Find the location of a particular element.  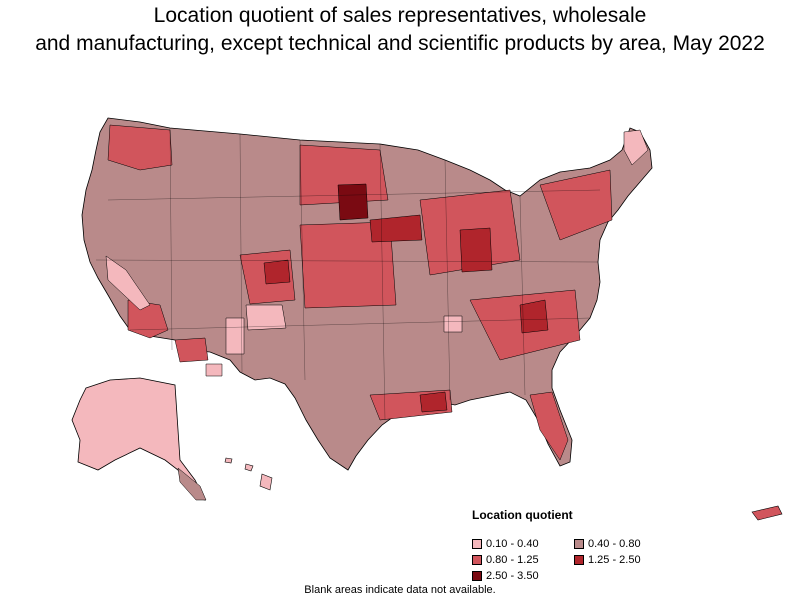

region-1-25-2-50-illinois is located at coordinates (476, 250).